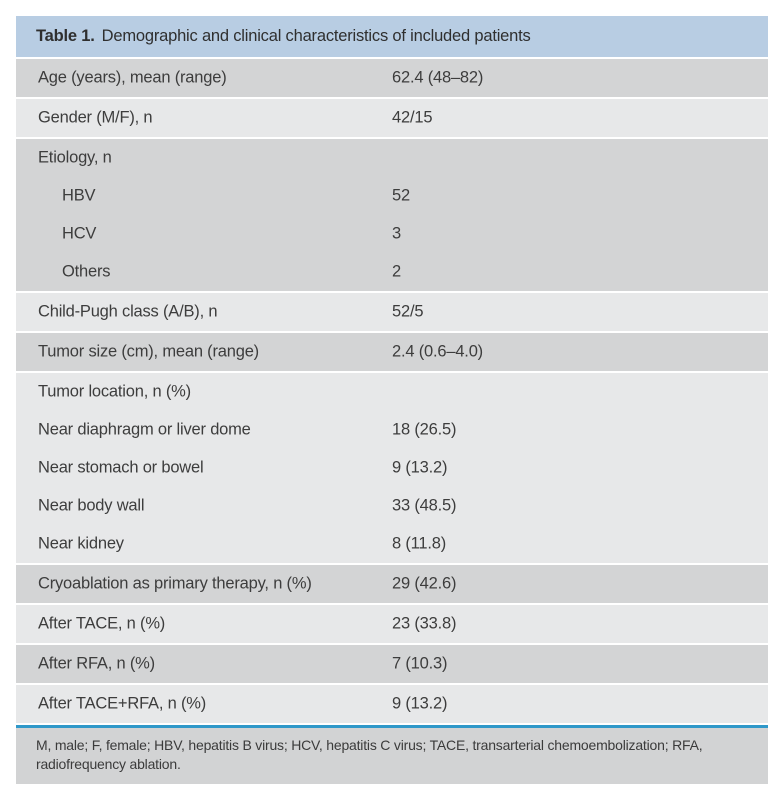  I want to click on row-label: Near kidney, so click(81, 543).